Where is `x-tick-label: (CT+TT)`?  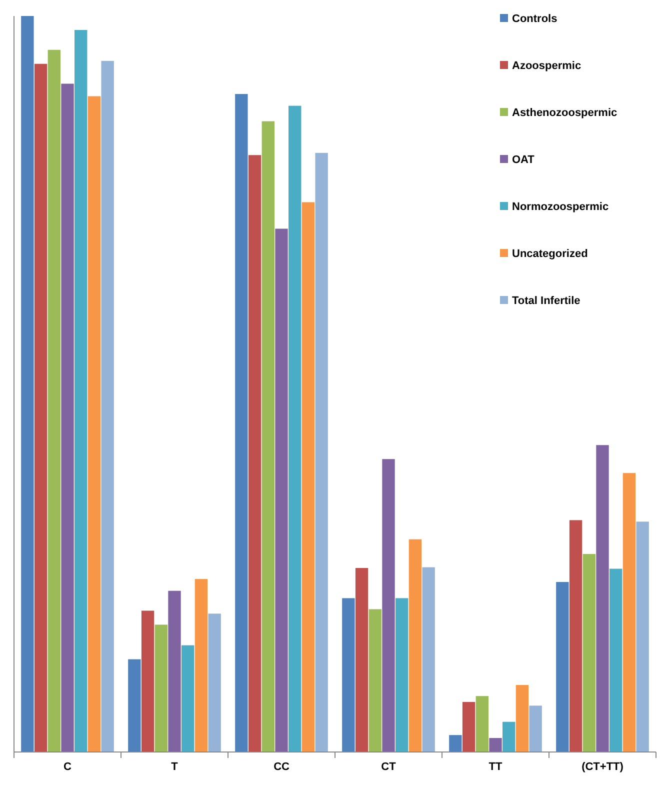 x-tick-label: (CT+TT) is located at coordinates (603, 766).